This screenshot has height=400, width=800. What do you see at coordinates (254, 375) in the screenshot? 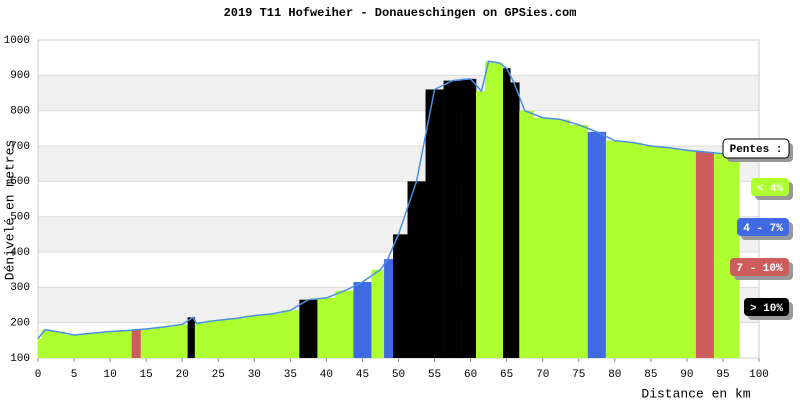
I see `x-tick-label: 30` at bounding box center [254, 375].